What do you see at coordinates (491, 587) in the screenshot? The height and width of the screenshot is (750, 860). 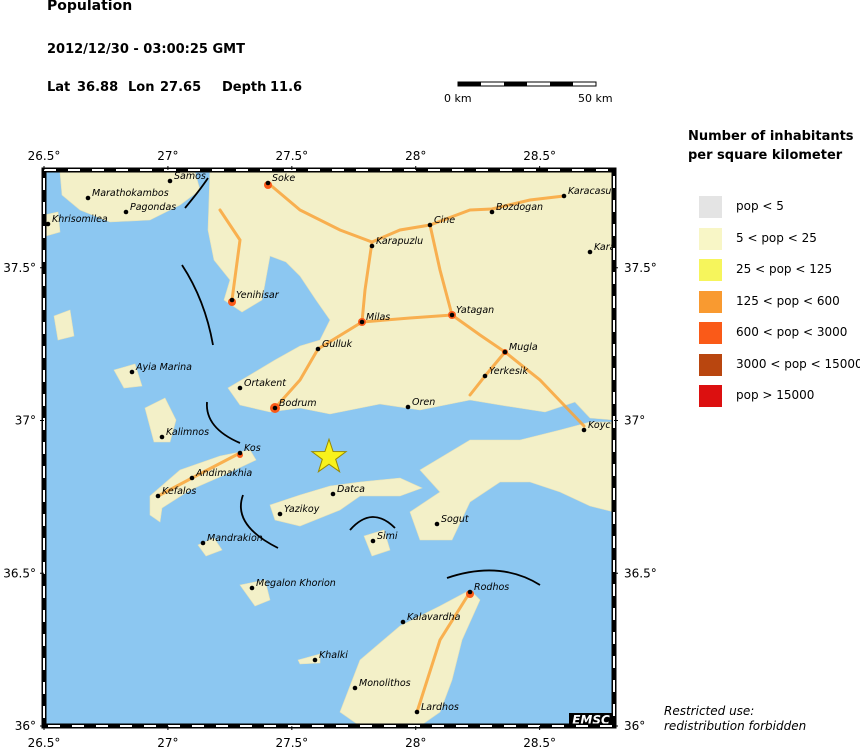 I see `city-label: Rodhos` at bounding box center [491, 587].